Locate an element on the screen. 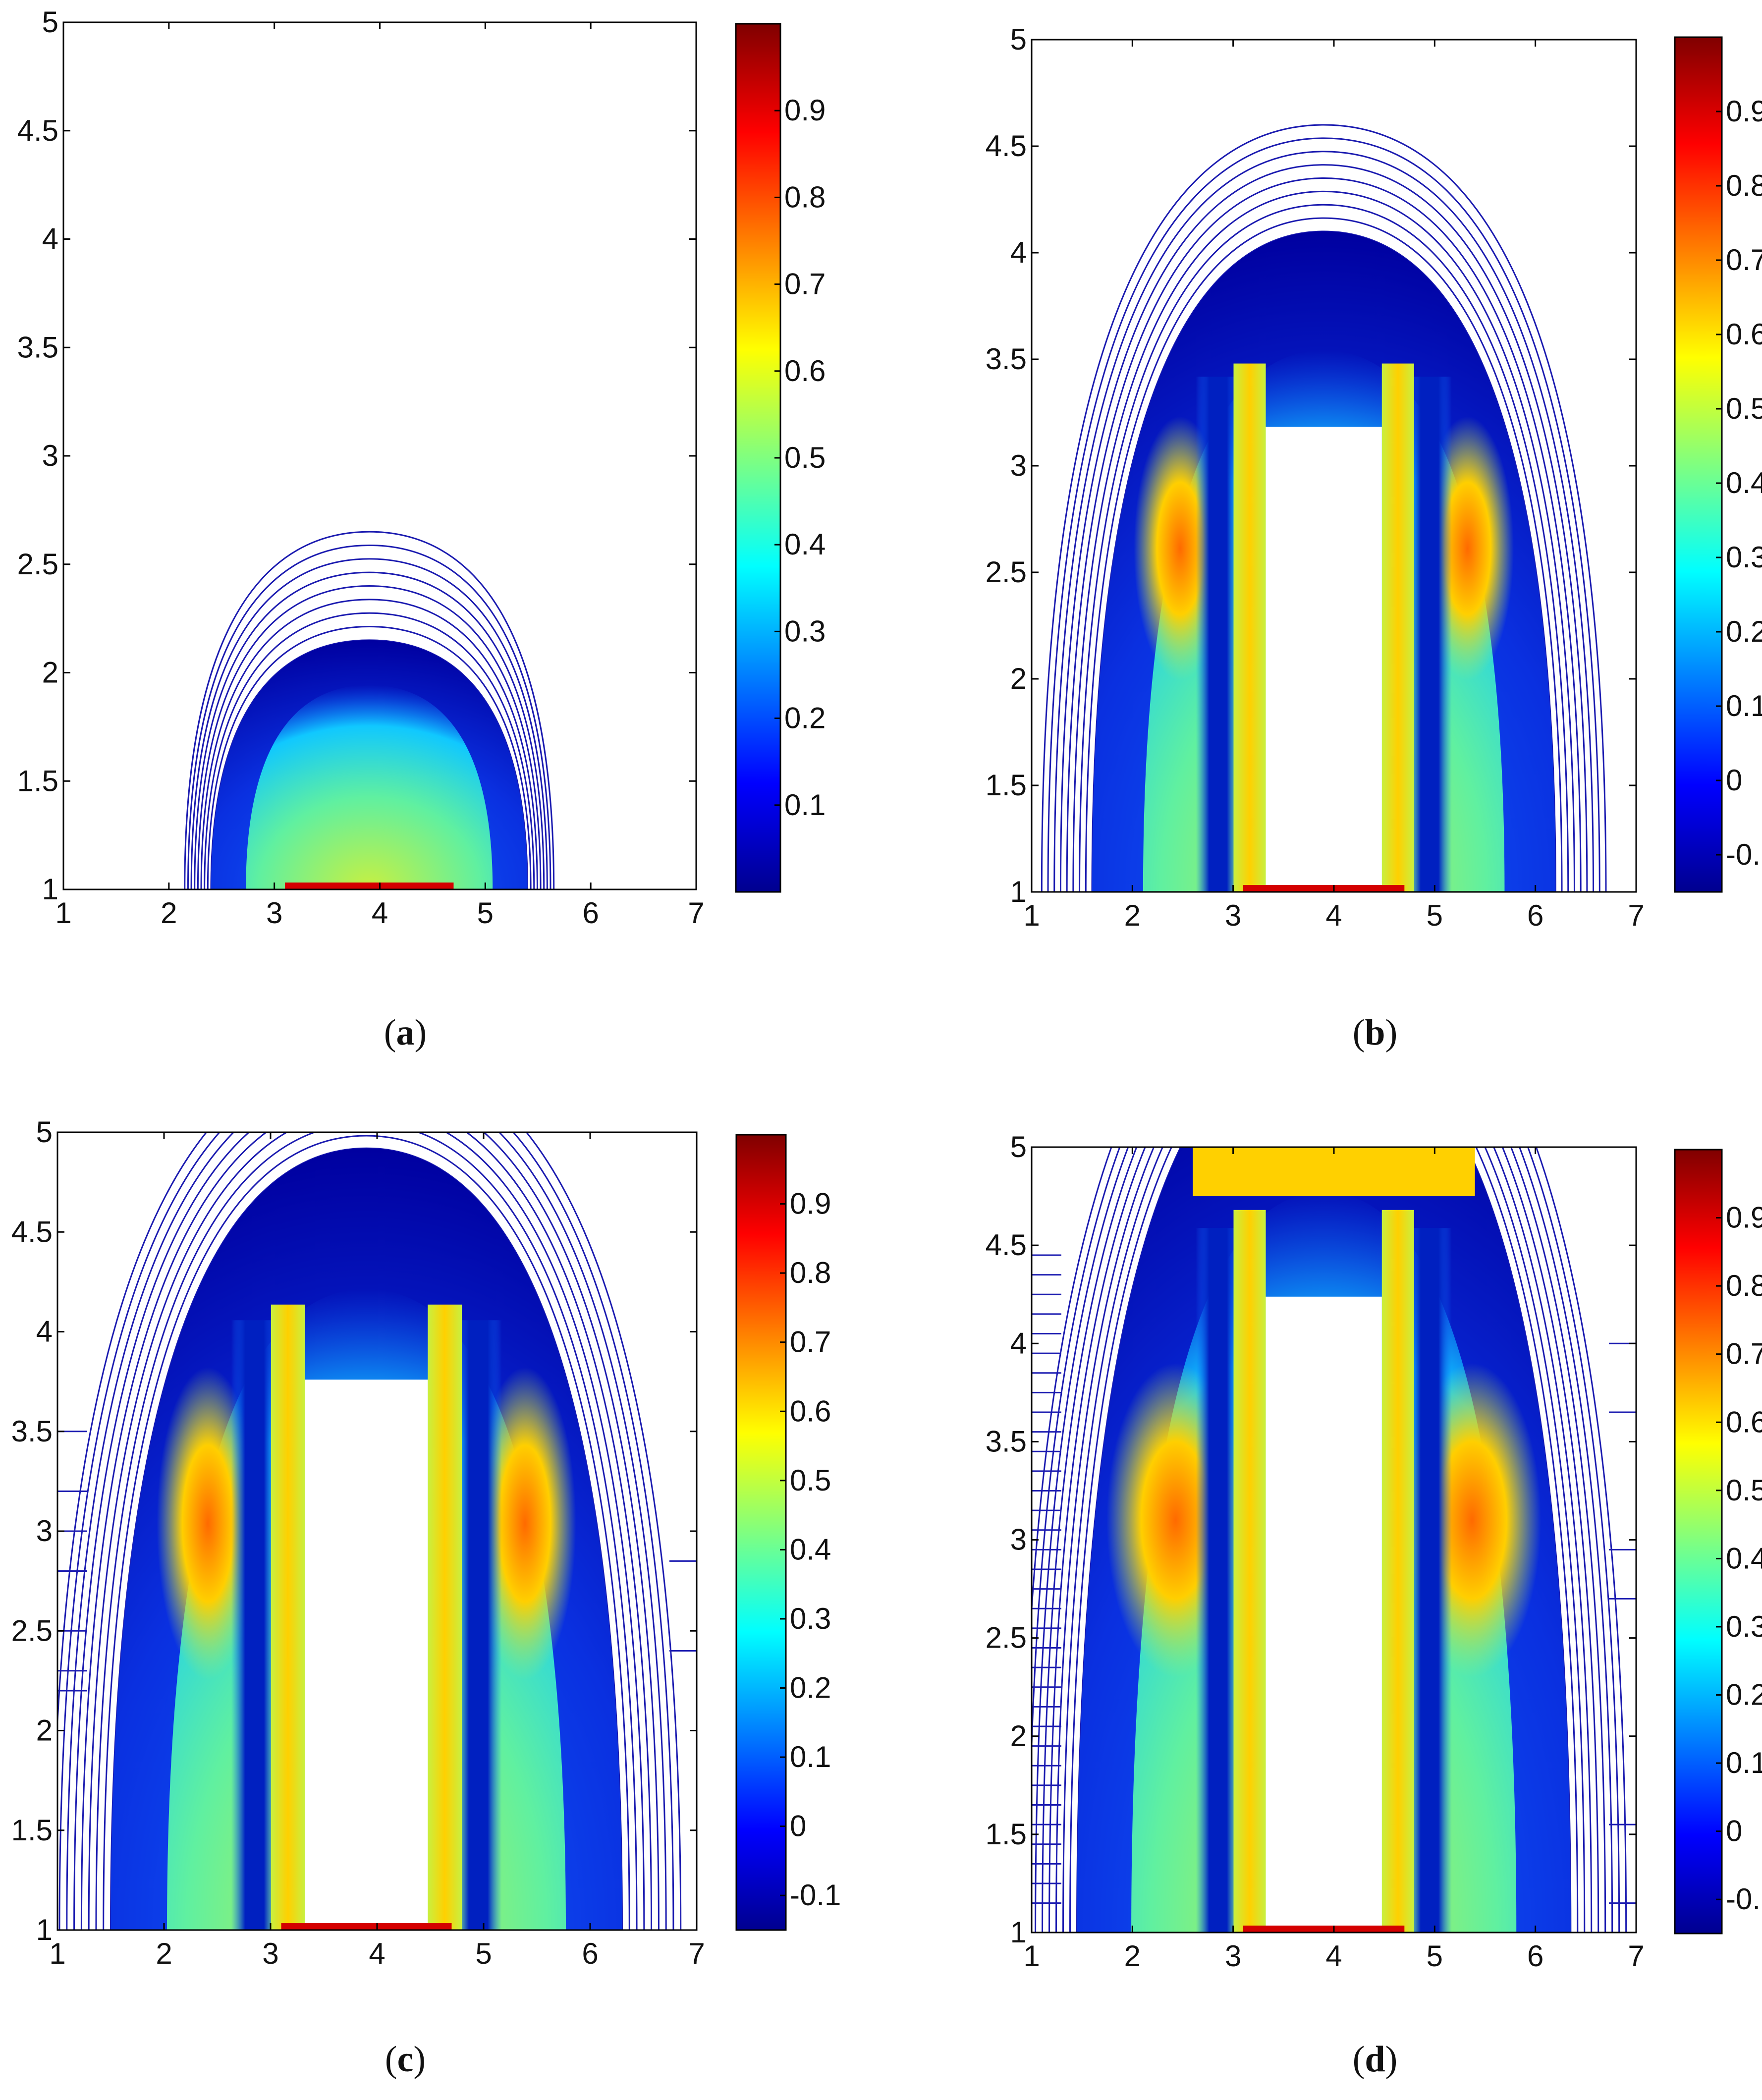  y-tick-label: 3.5 is located at coordinates (37, 347).